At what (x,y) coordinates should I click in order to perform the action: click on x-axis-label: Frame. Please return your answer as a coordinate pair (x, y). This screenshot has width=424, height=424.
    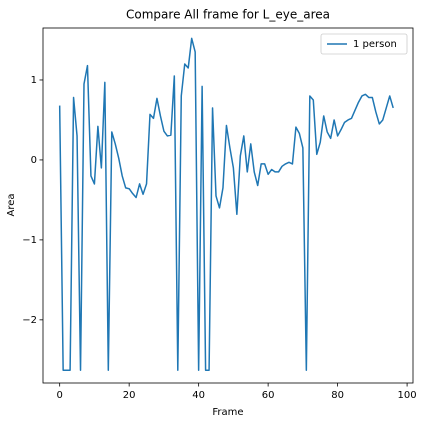
    Looking at the image, I should click on (227, 412).